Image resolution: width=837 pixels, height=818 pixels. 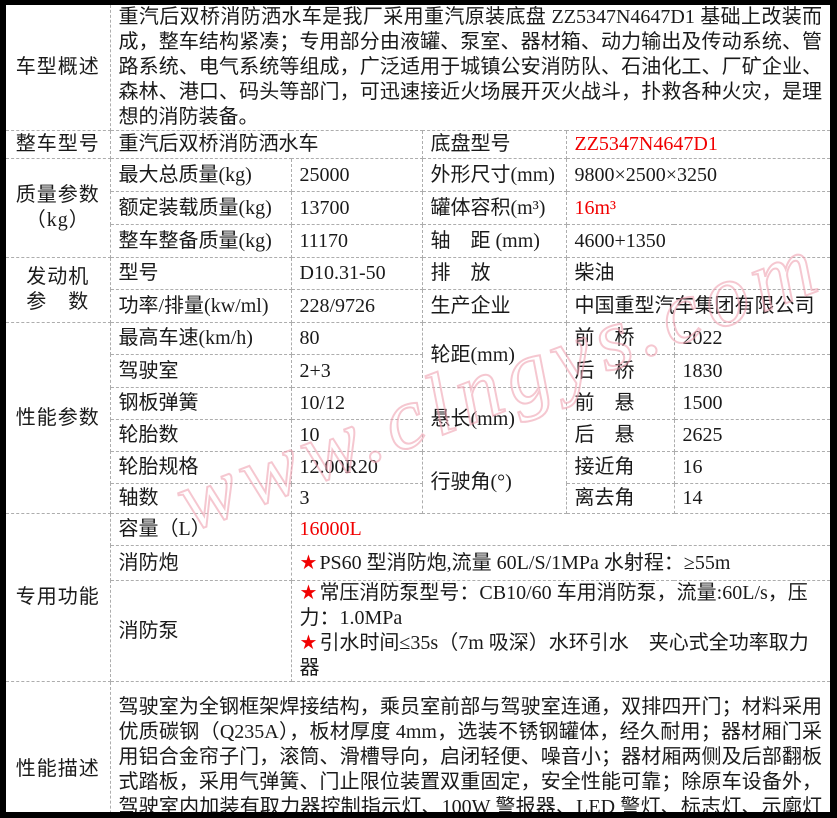 What do you see at coordinates (266, 144) in the screenshot?
I see `model-name: 重汽后双桥消防洒水车` at bounding box center [266, 144].